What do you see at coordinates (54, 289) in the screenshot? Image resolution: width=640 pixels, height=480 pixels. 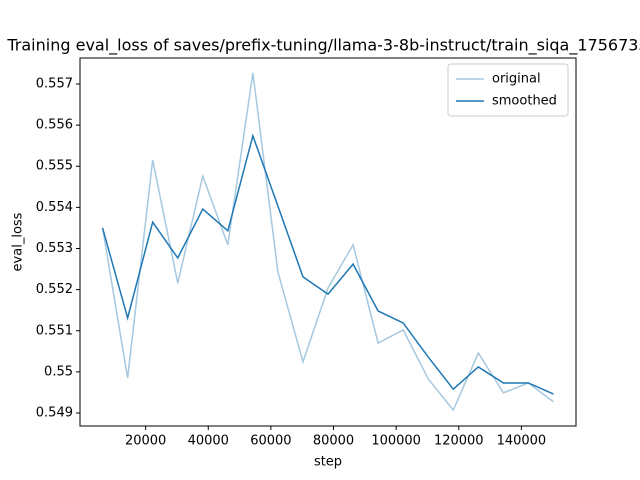 I see `y-tick-label: 0.552` at bounding box center [54, 289].